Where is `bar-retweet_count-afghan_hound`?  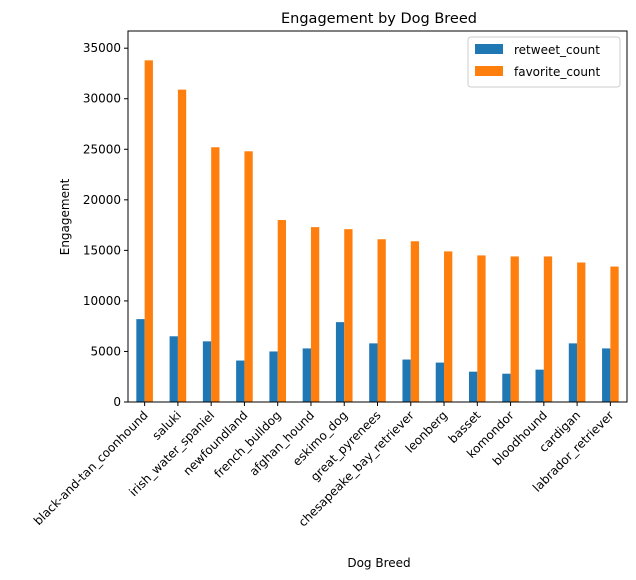 bar-retweet_count-afghan_hound is located at coordinates (306, 375).